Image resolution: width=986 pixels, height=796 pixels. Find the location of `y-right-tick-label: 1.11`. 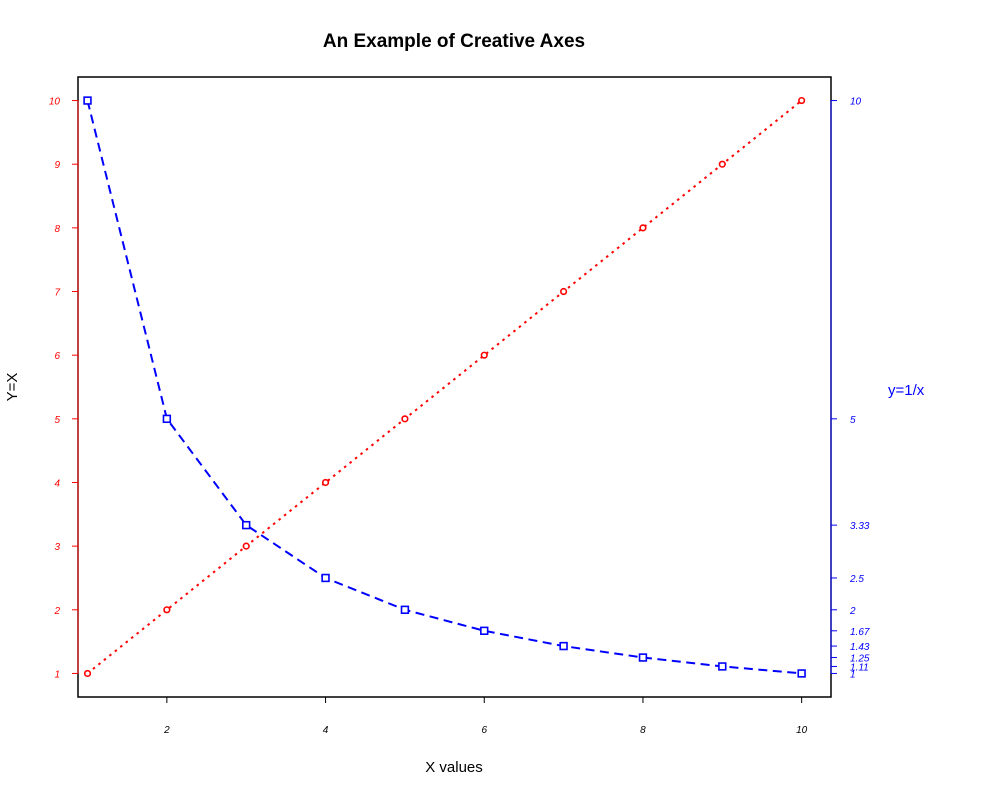

y-right-tick-label: 1.11 is located at coordinates (859, 667).